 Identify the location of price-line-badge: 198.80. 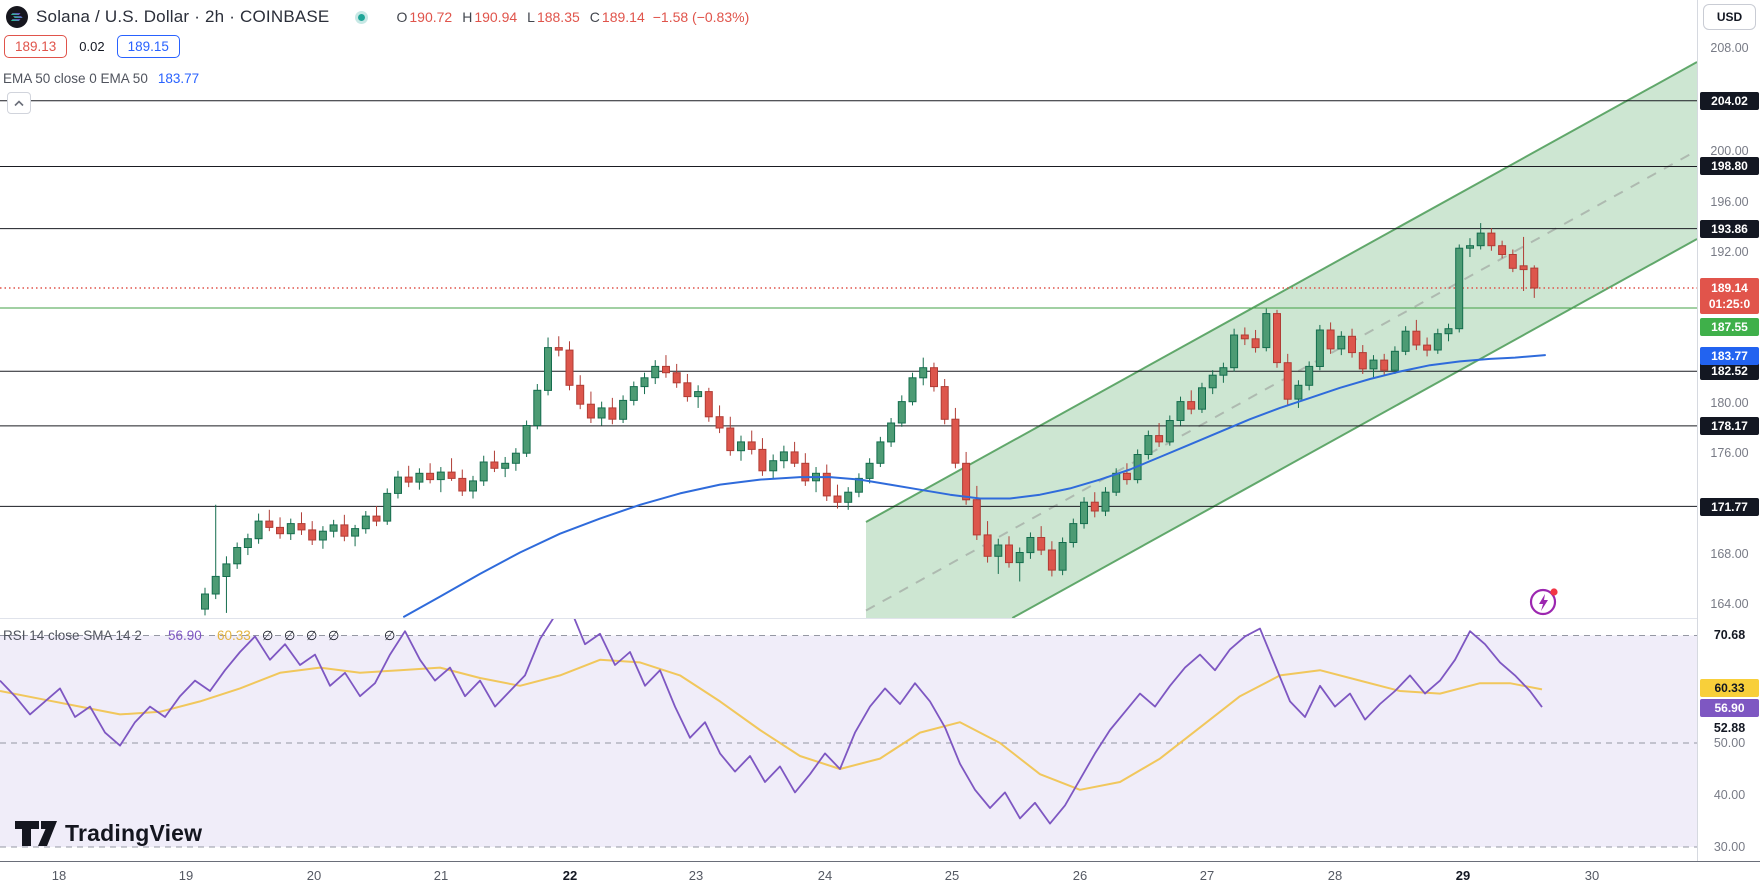
(1729, 166).